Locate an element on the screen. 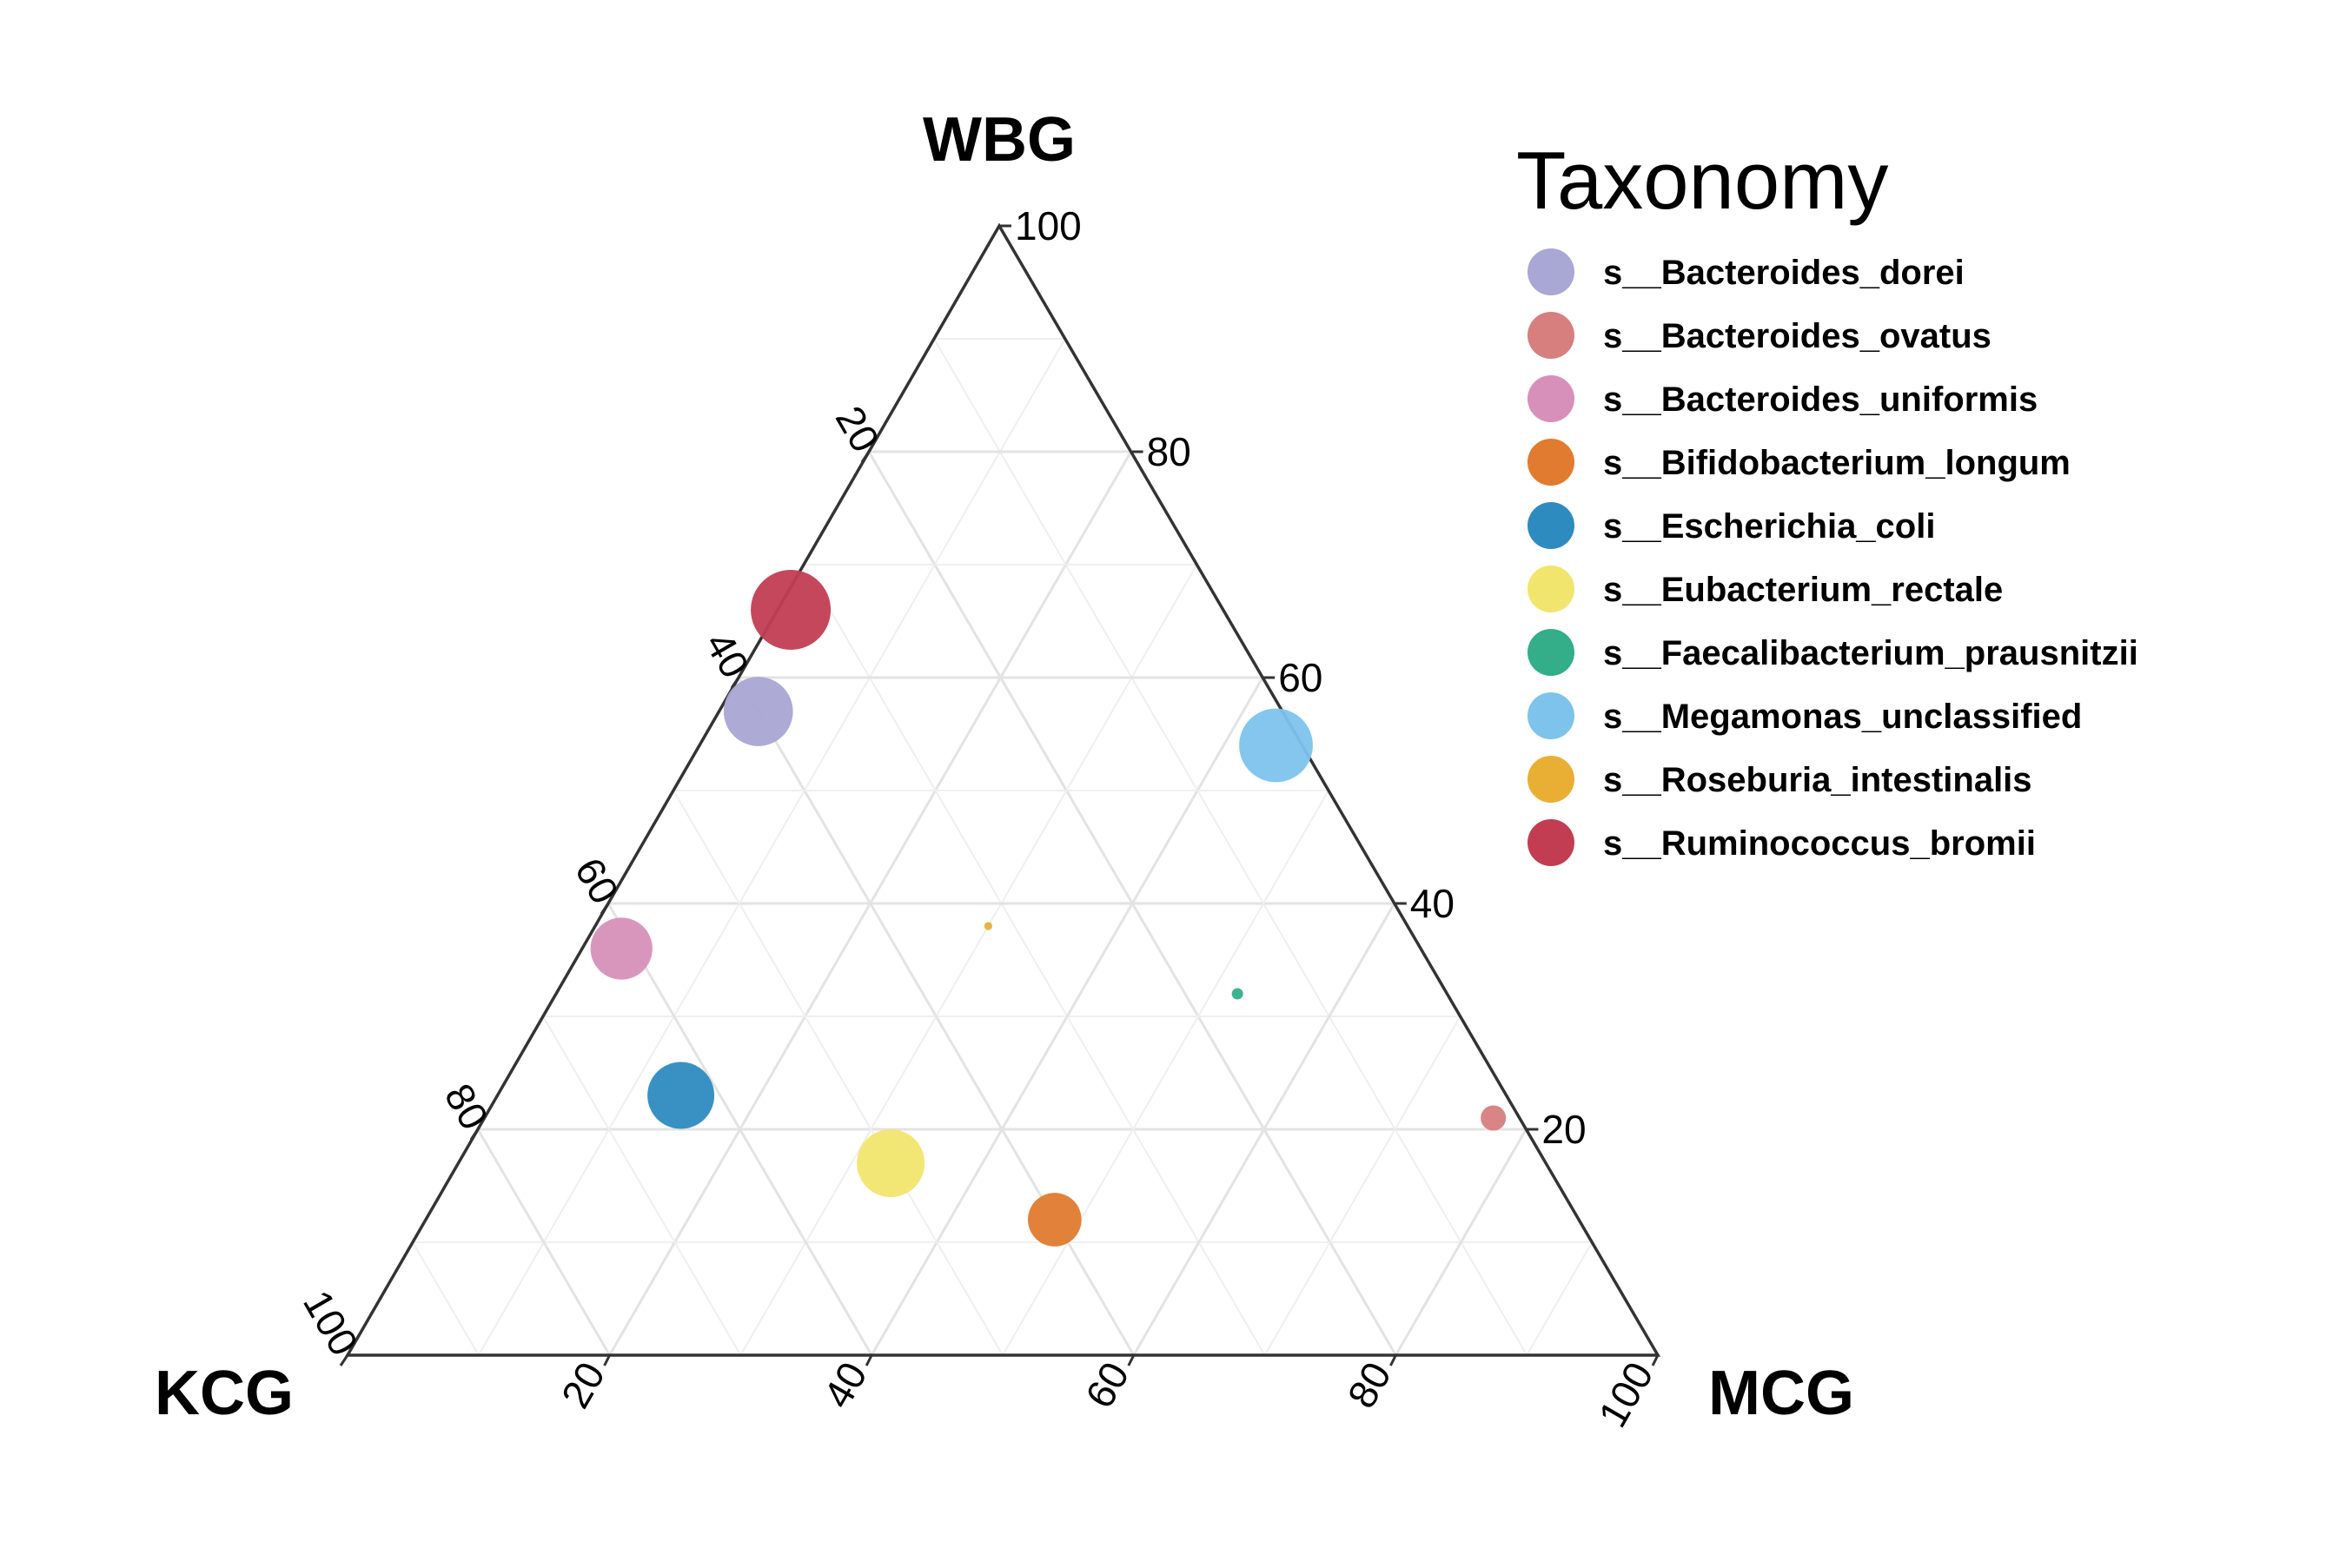  legend-label: s__Escherichia_coli is located at coordinates (1769, 526).